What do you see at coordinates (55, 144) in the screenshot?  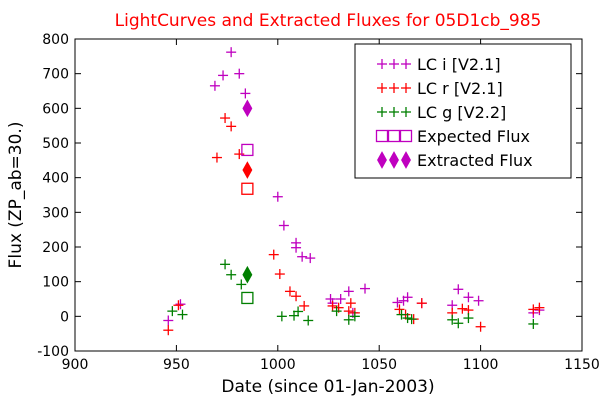 I see `y-tick-label: 500` at bounding box center [55, 144].